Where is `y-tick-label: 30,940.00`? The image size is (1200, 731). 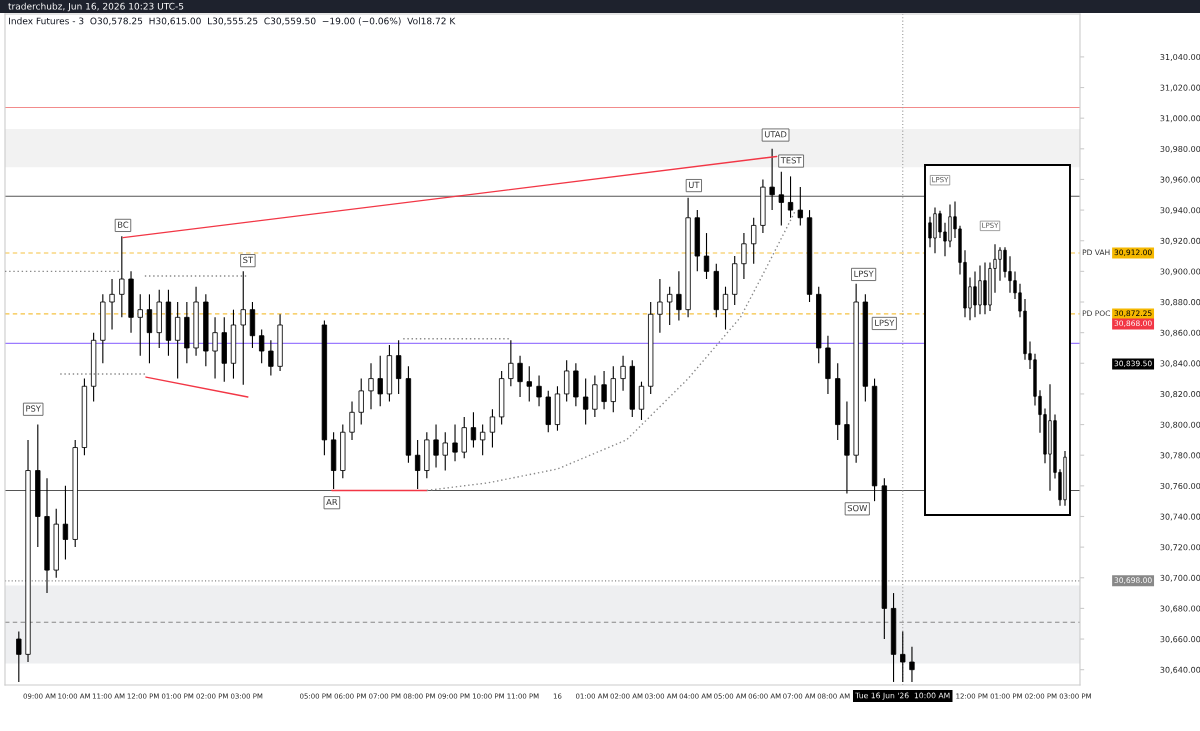
y-tick-label: 30,940.00 is located at coordinates (1180, 211).